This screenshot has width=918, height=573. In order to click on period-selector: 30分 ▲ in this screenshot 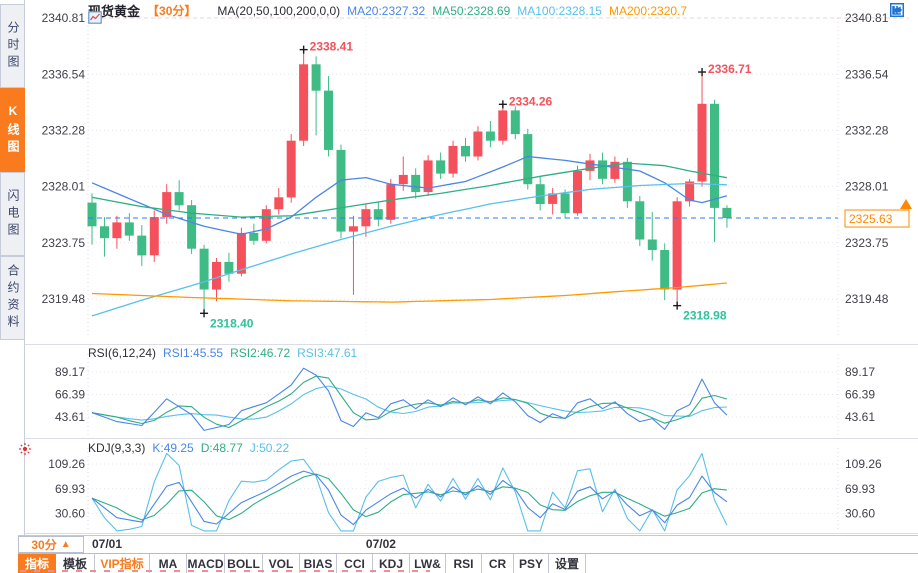, I will do `click(51, 544)`.